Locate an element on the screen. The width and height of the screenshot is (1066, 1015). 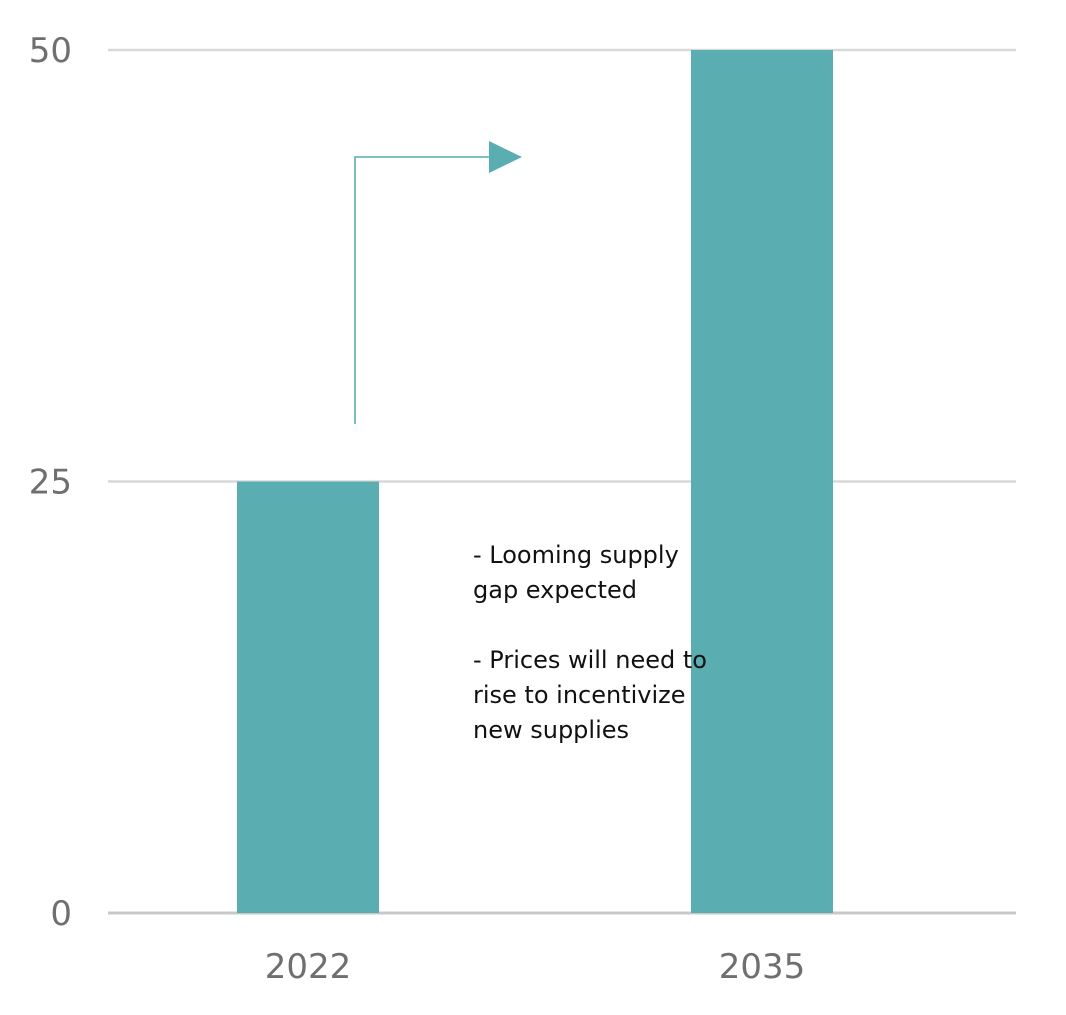
annotation-supply-gap: - Looming supply gap expected is located at coordinates (576, 572).